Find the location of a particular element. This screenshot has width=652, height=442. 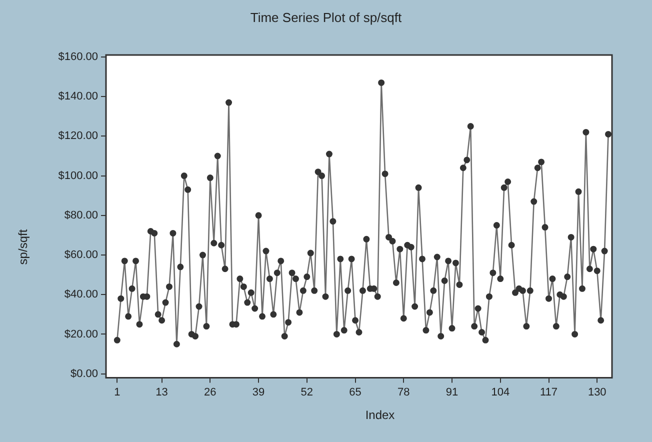

y-tick-label: $140.00 is located at coordinates (78, 96).